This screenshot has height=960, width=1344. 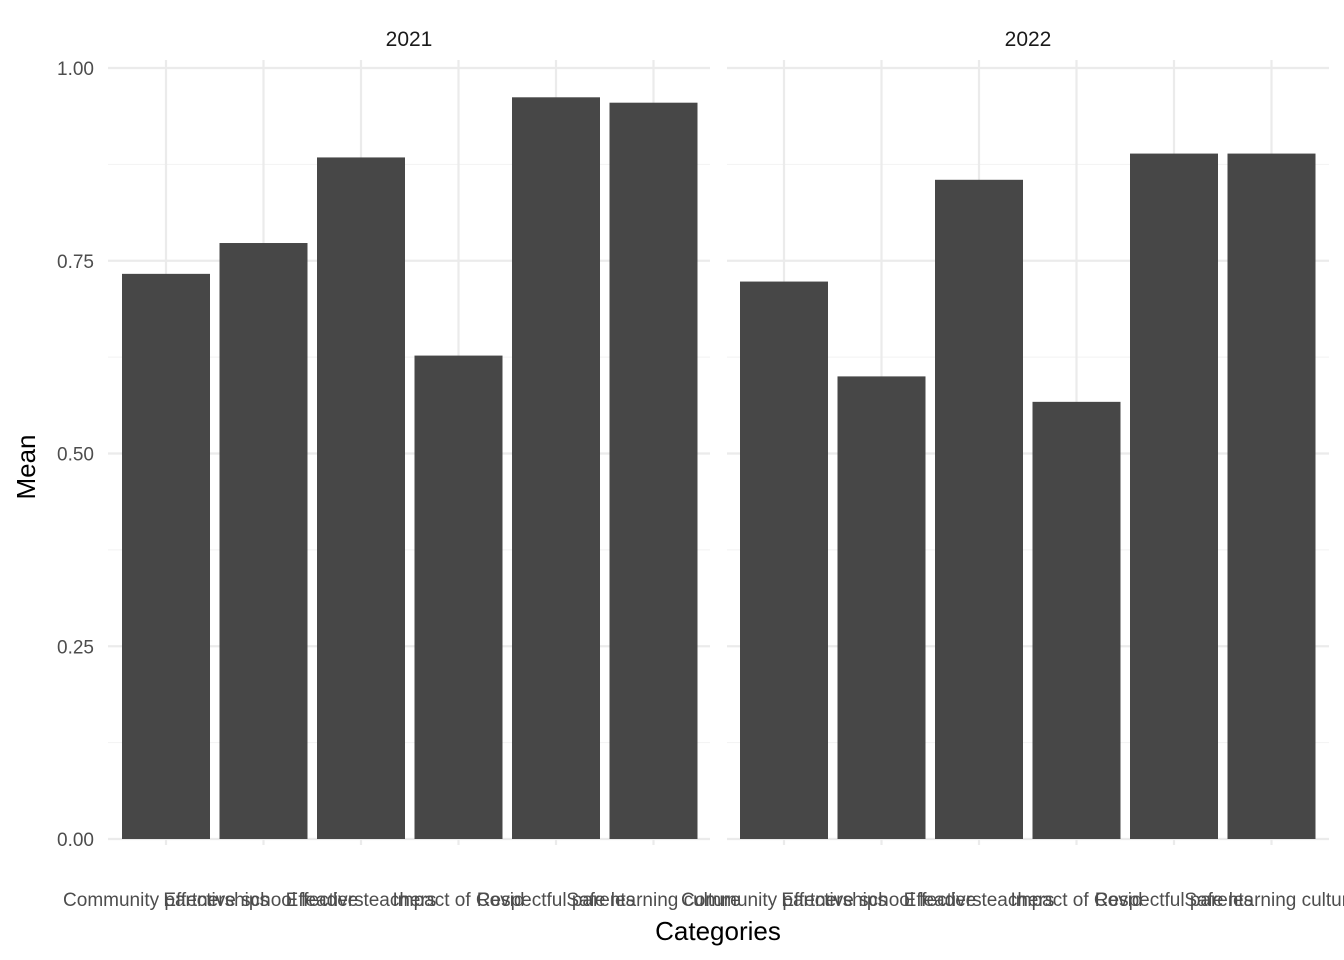 I want to click on y-tick-label: 1.00, so click(x=75, y=69).